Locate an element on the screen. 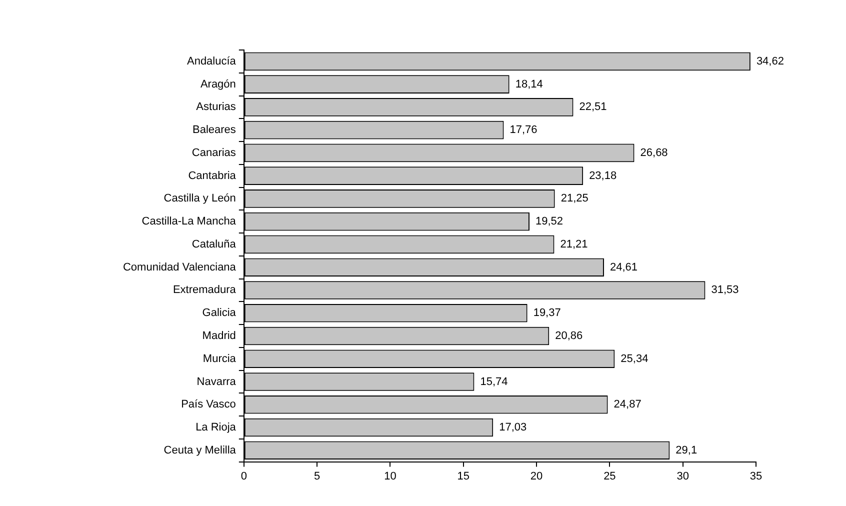  x-tick-label: 15 is located at coordinates (463, 476).